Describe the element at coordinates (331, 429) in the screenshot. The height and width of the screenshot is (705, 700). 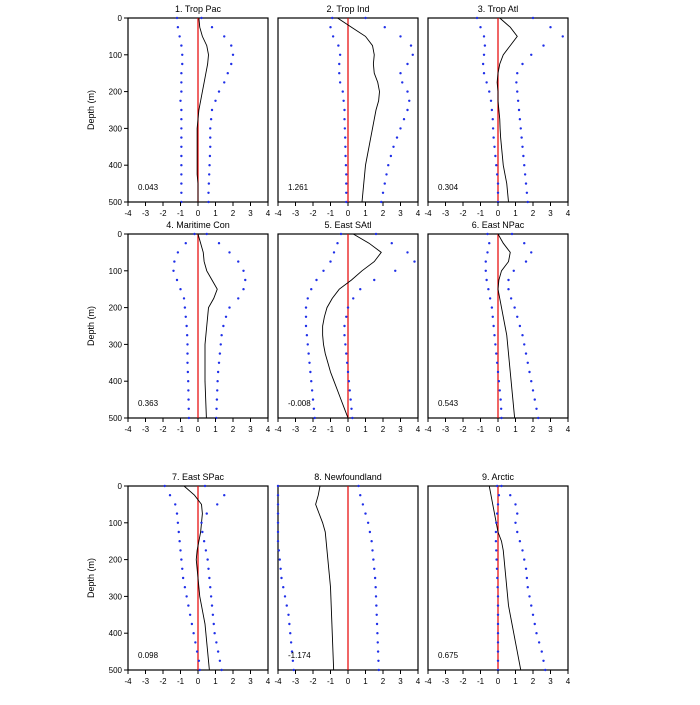
I see `panel-5-xtick-label--1: -1` at that location.